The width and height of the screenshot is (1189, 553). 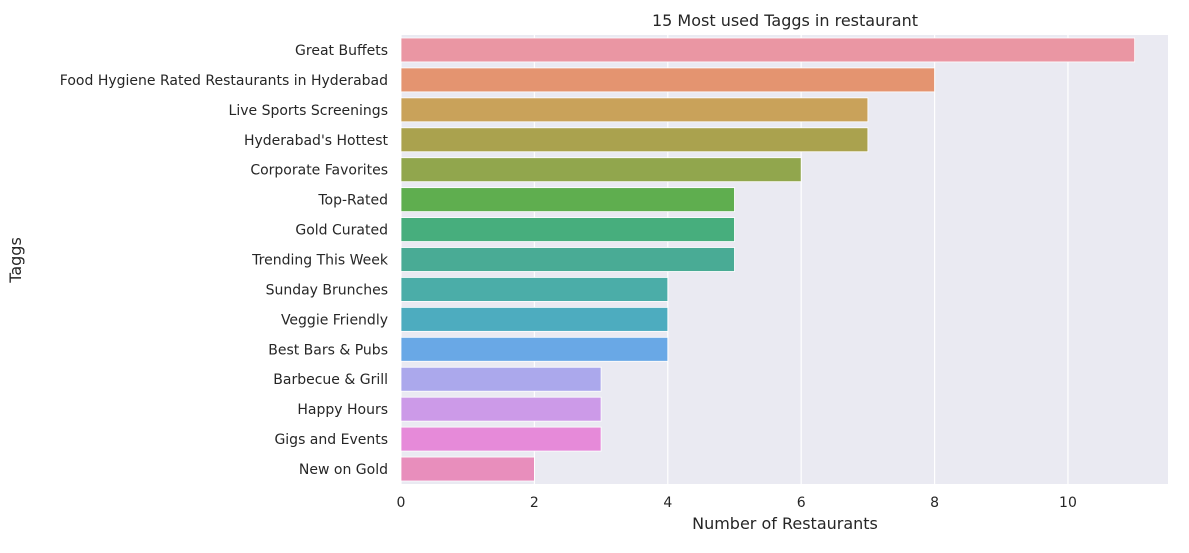 What do you see at coordinates (534, 503) in the screenshot?
I see `x-tick-label: 2` at bounding box center [534, 503].